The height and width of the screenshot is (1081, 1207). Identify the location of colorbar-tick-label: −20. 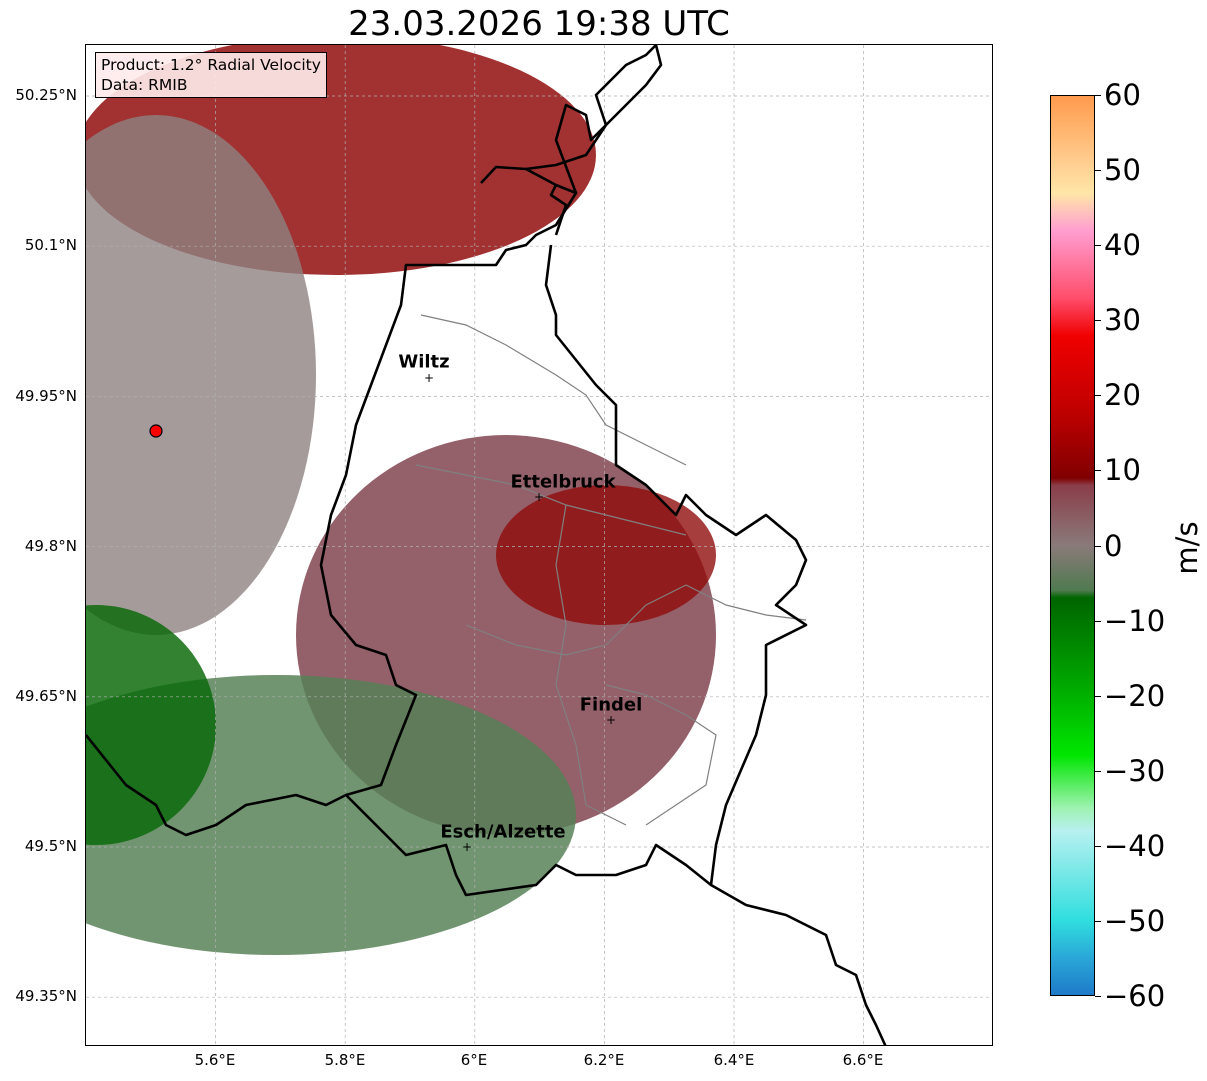
(1135, 695).